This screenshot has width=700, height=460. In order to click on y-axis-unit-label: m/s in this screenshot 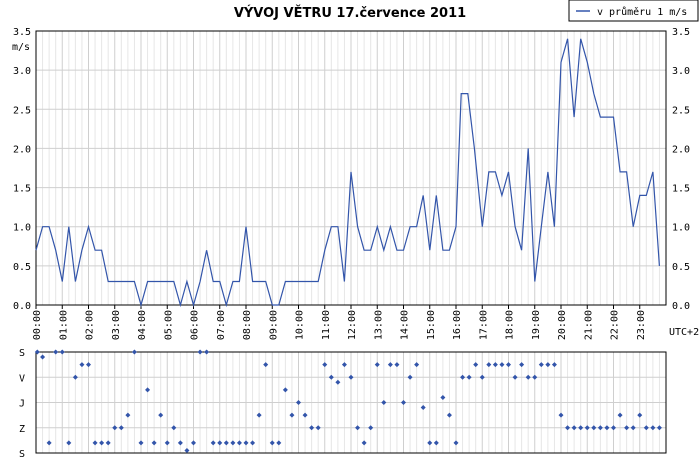, I will do `click(21, 47)`.